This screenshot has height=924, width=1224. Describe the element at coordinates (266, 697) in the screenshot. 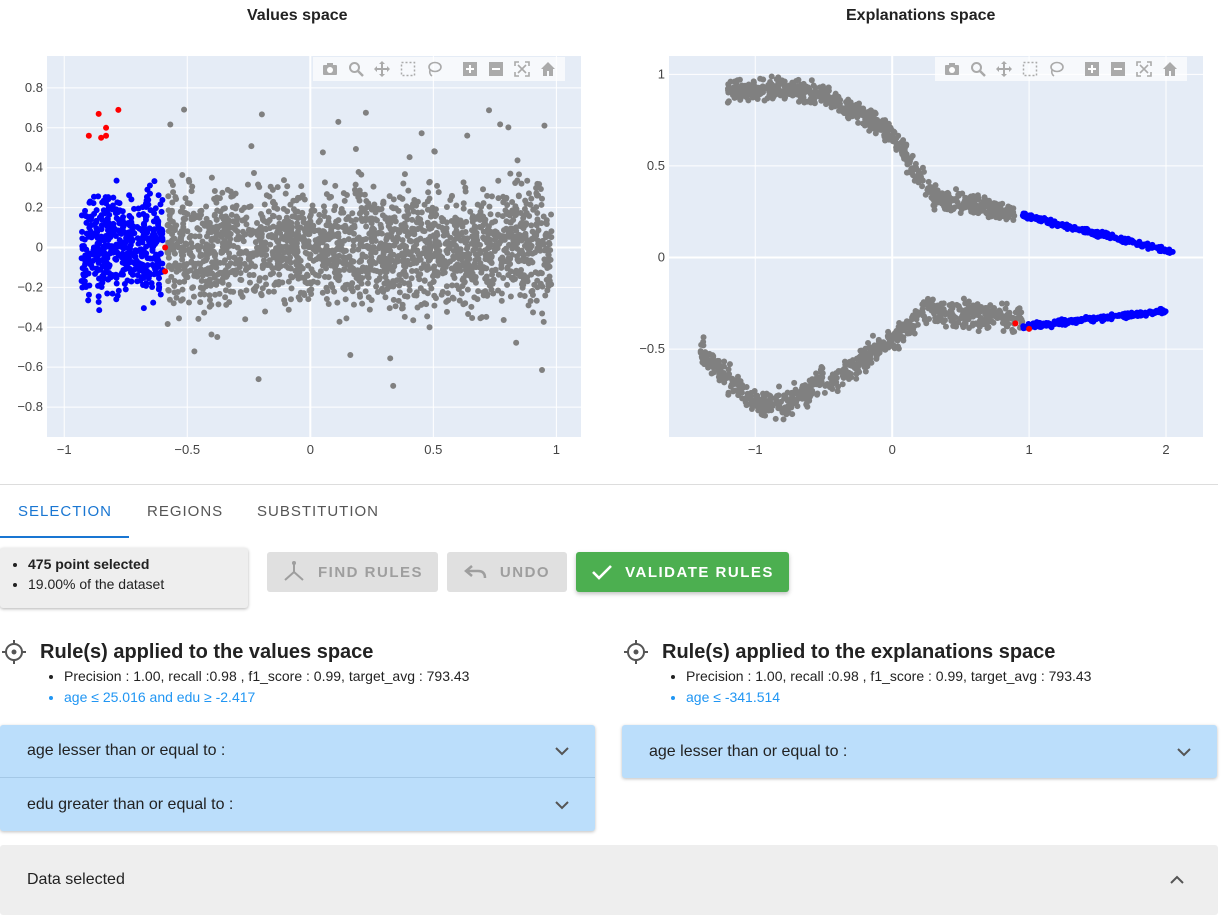

I see `values-rule-text: age ≤ 25.016 and edu ≥ -2.417` at that location.